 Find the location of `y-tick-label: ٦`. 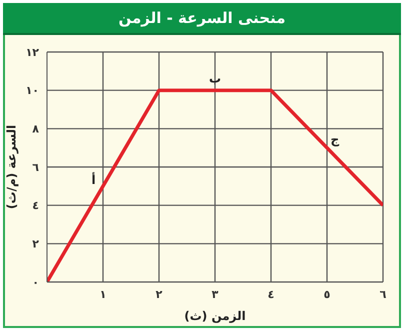

y-tick-label: ٦ is located at coordinates (36, 167).